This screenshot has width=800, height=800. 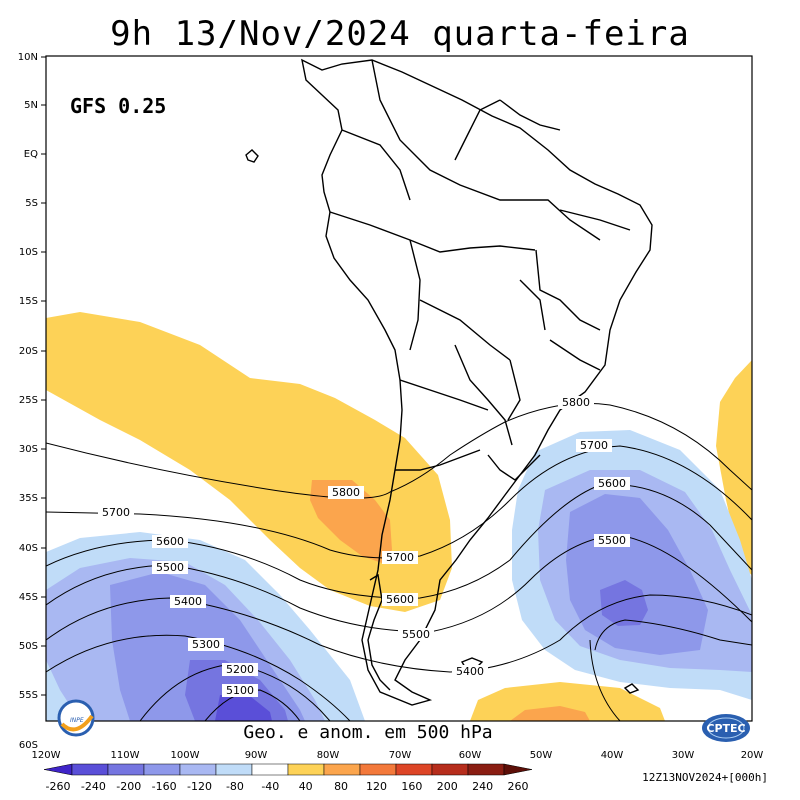 What do you see at coordinates (482, 786) in the screenshot?
I see `colorbar-label: 240` at bounding box center [482, 786].